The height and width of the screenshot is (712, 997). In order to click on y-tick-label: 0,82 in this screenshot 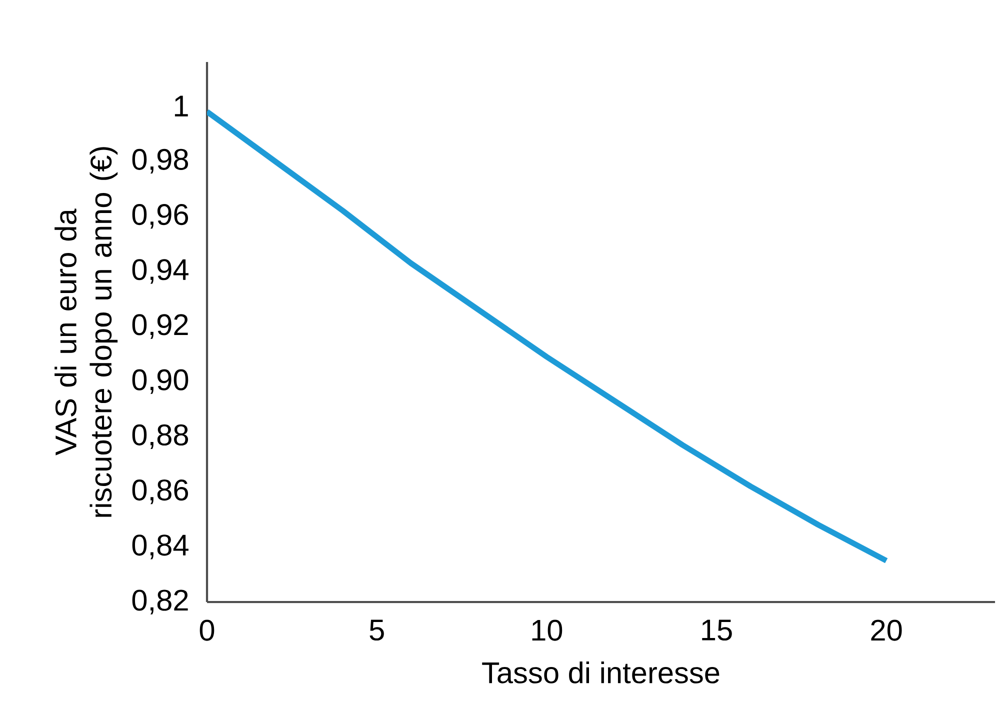, I will do `click(160, 602)`.